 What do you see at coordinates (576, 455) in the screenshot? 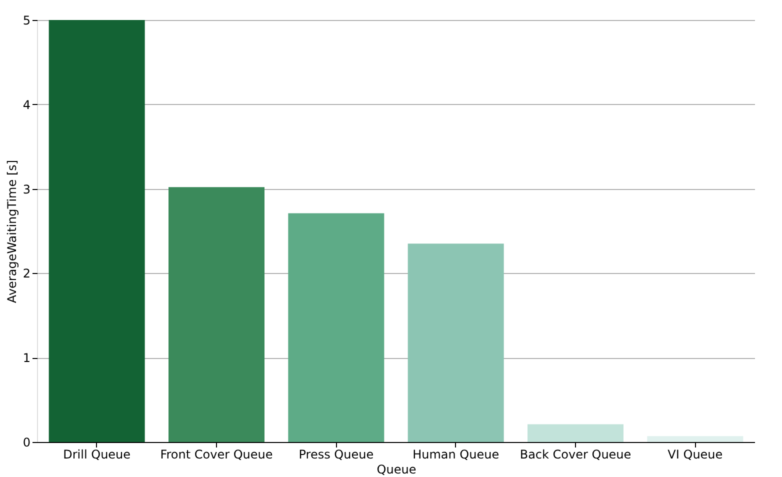
I see `x-tick-label: Back Cover Queue` at bounding box center [576, 455].